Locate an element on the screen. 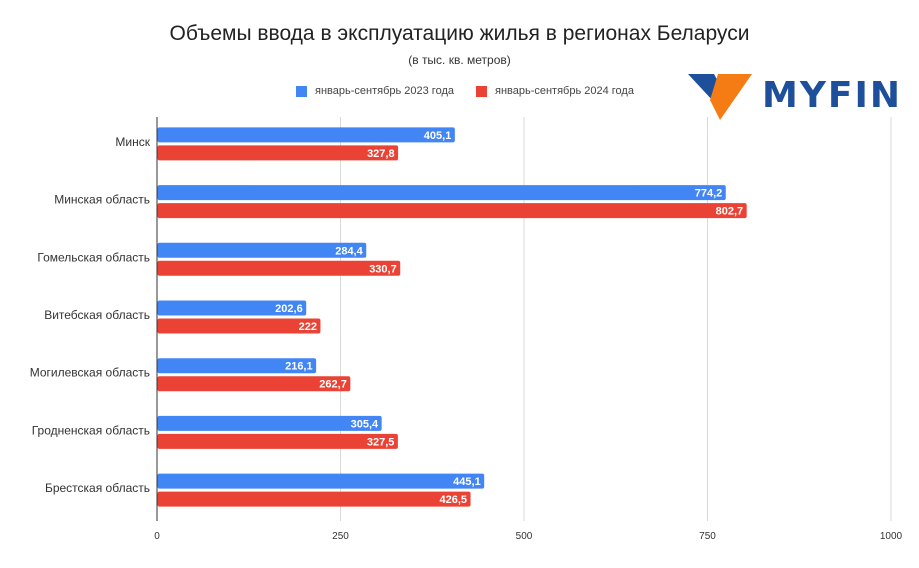 The width and height of the screenshot is (919, 568). bar-label-2023-3: 202,6 is located at coordinates (289, 309).